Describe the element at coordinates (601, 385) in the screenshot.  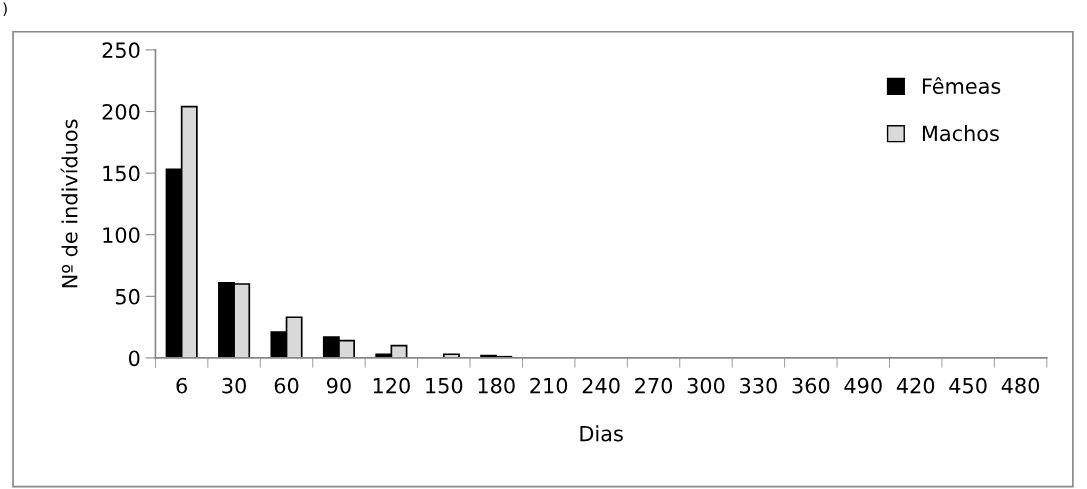
I see `x-tick-label: 240` at that location.